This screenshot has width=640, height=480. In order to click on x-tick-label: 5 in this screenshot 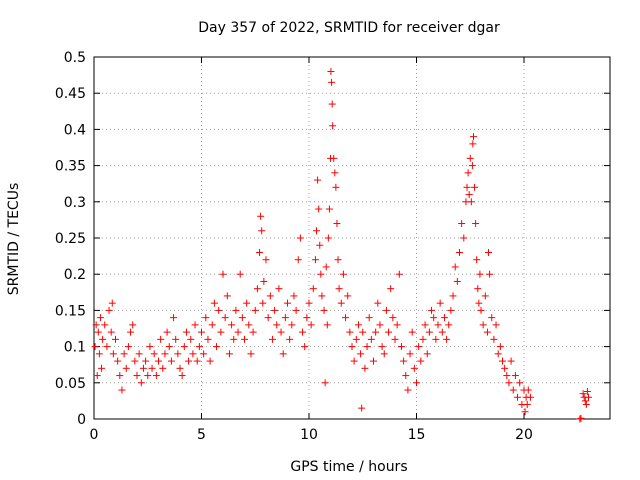, I will do `click(201, 435)`.